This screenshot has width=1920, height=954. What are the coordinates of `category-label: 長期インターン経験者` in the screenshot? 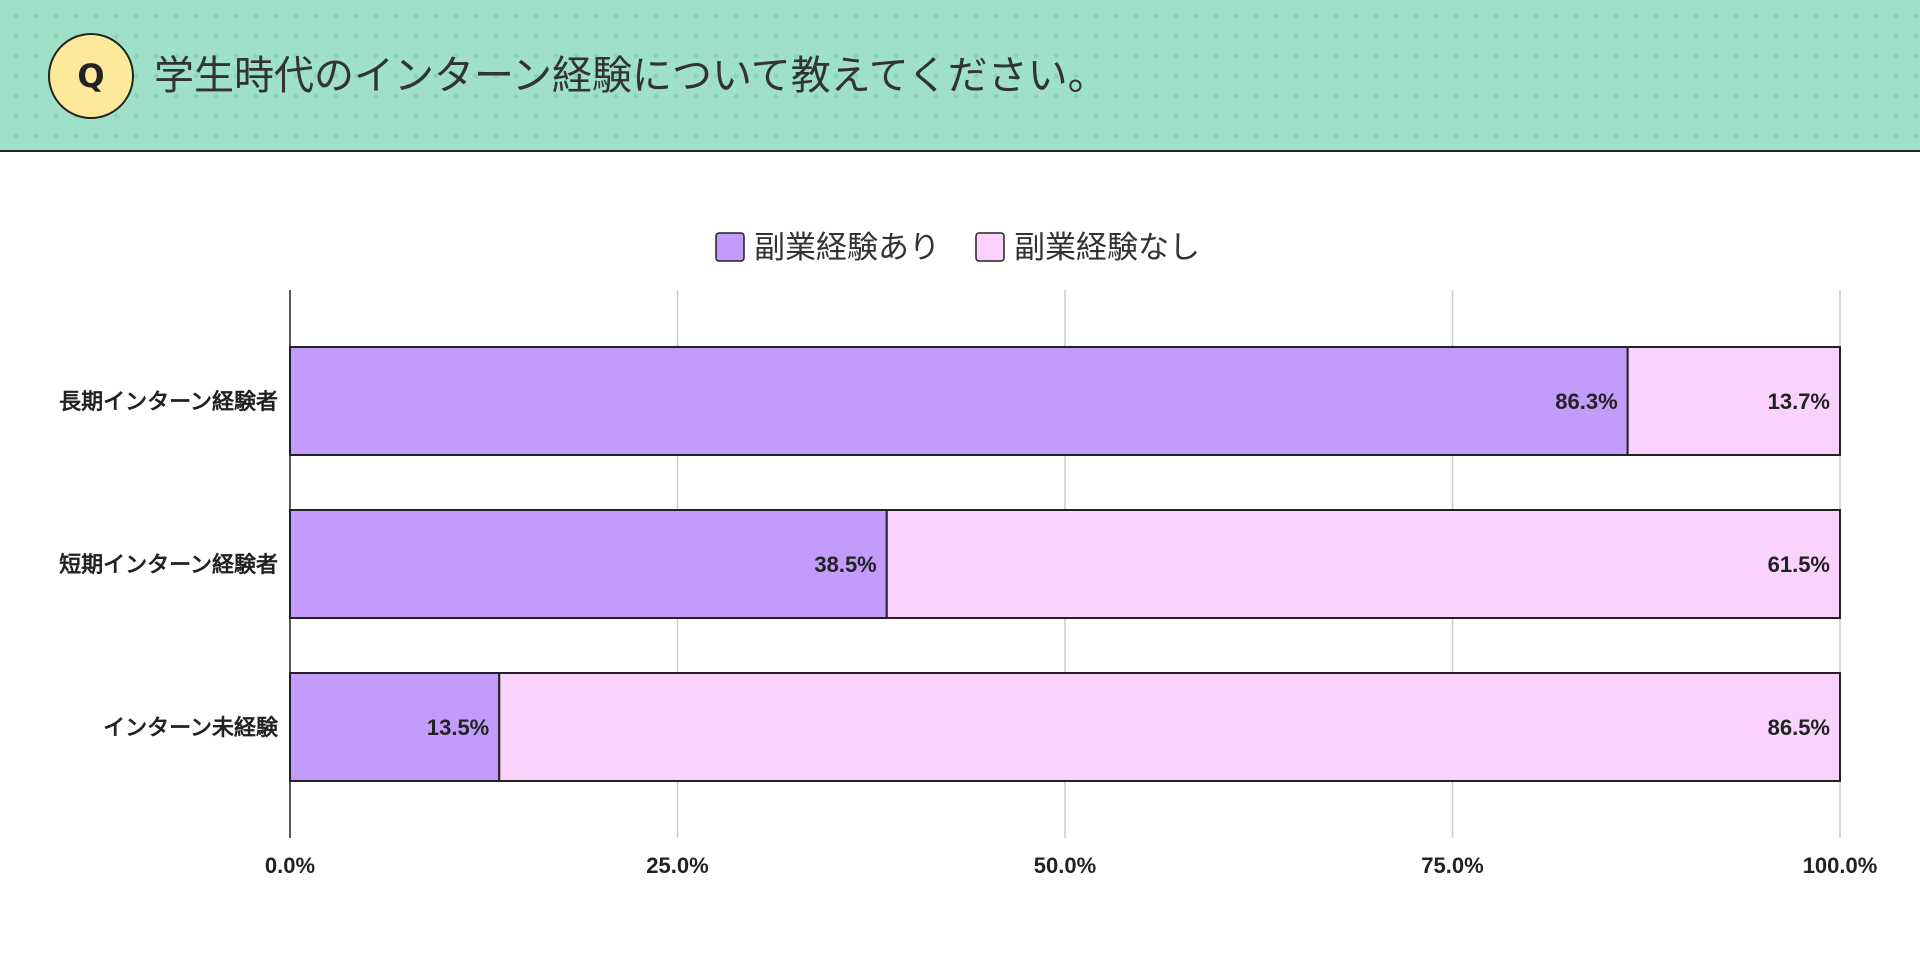 It's located at (168, 401).